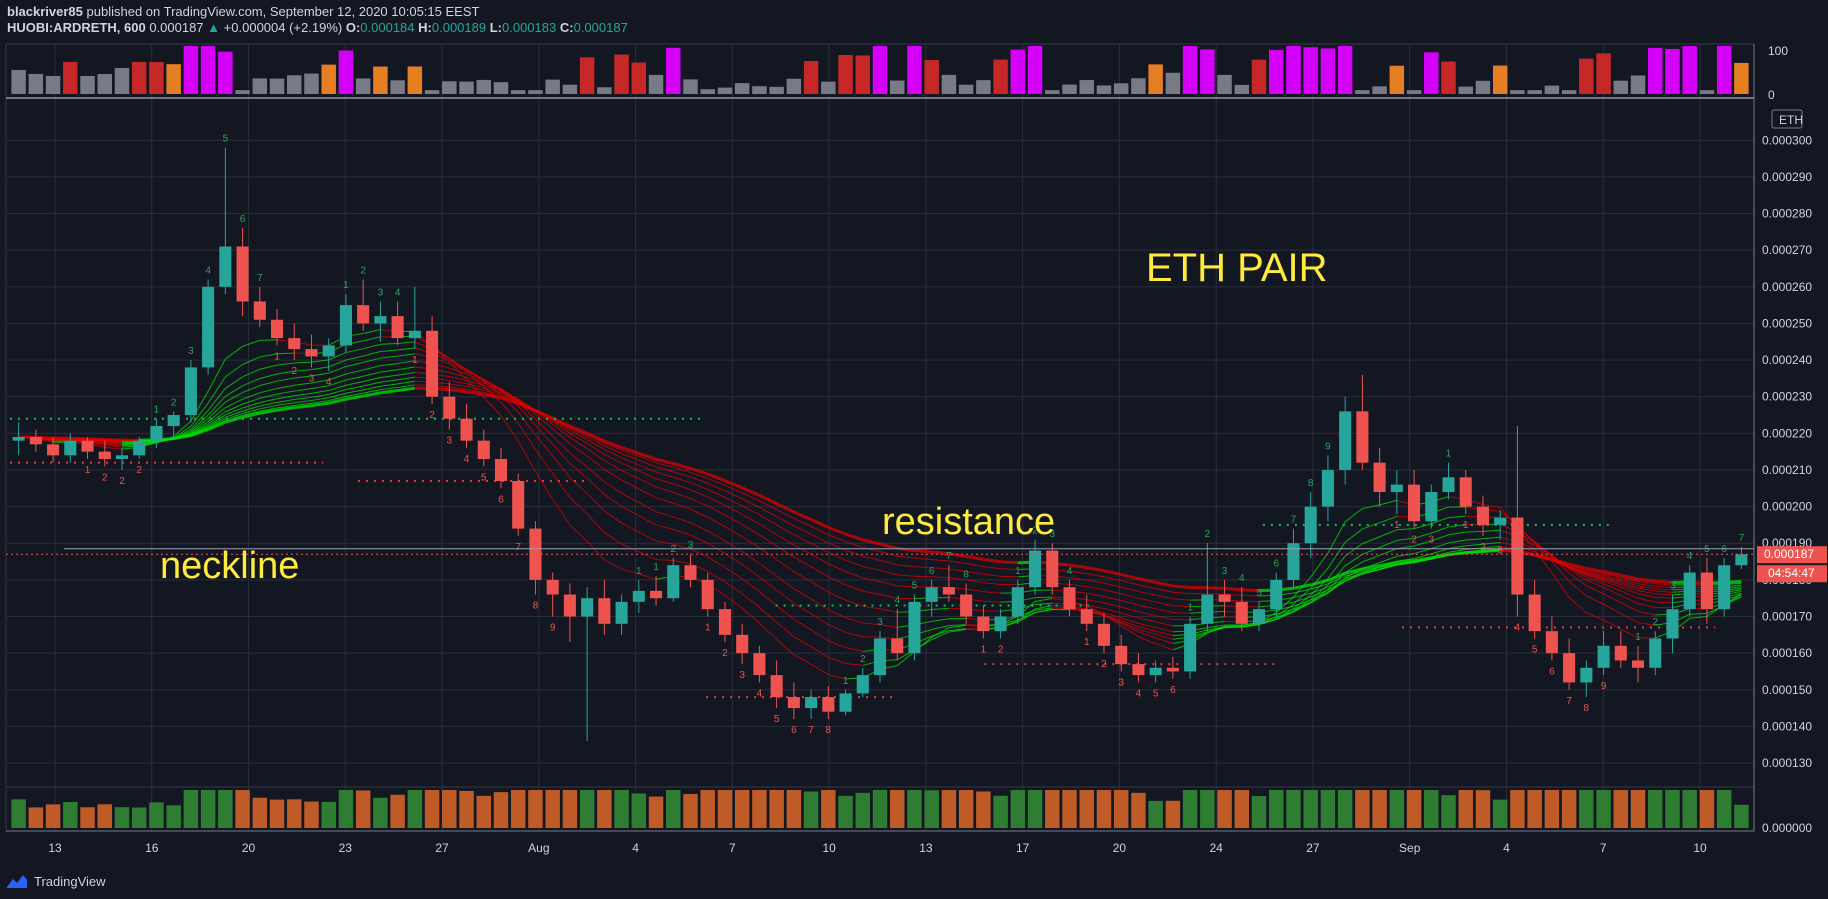 This screenshot has height=899, width=1828. Describe the element at coordinates (415, 360) in the screenshot. I see `seq-count-down: 1` at that location.